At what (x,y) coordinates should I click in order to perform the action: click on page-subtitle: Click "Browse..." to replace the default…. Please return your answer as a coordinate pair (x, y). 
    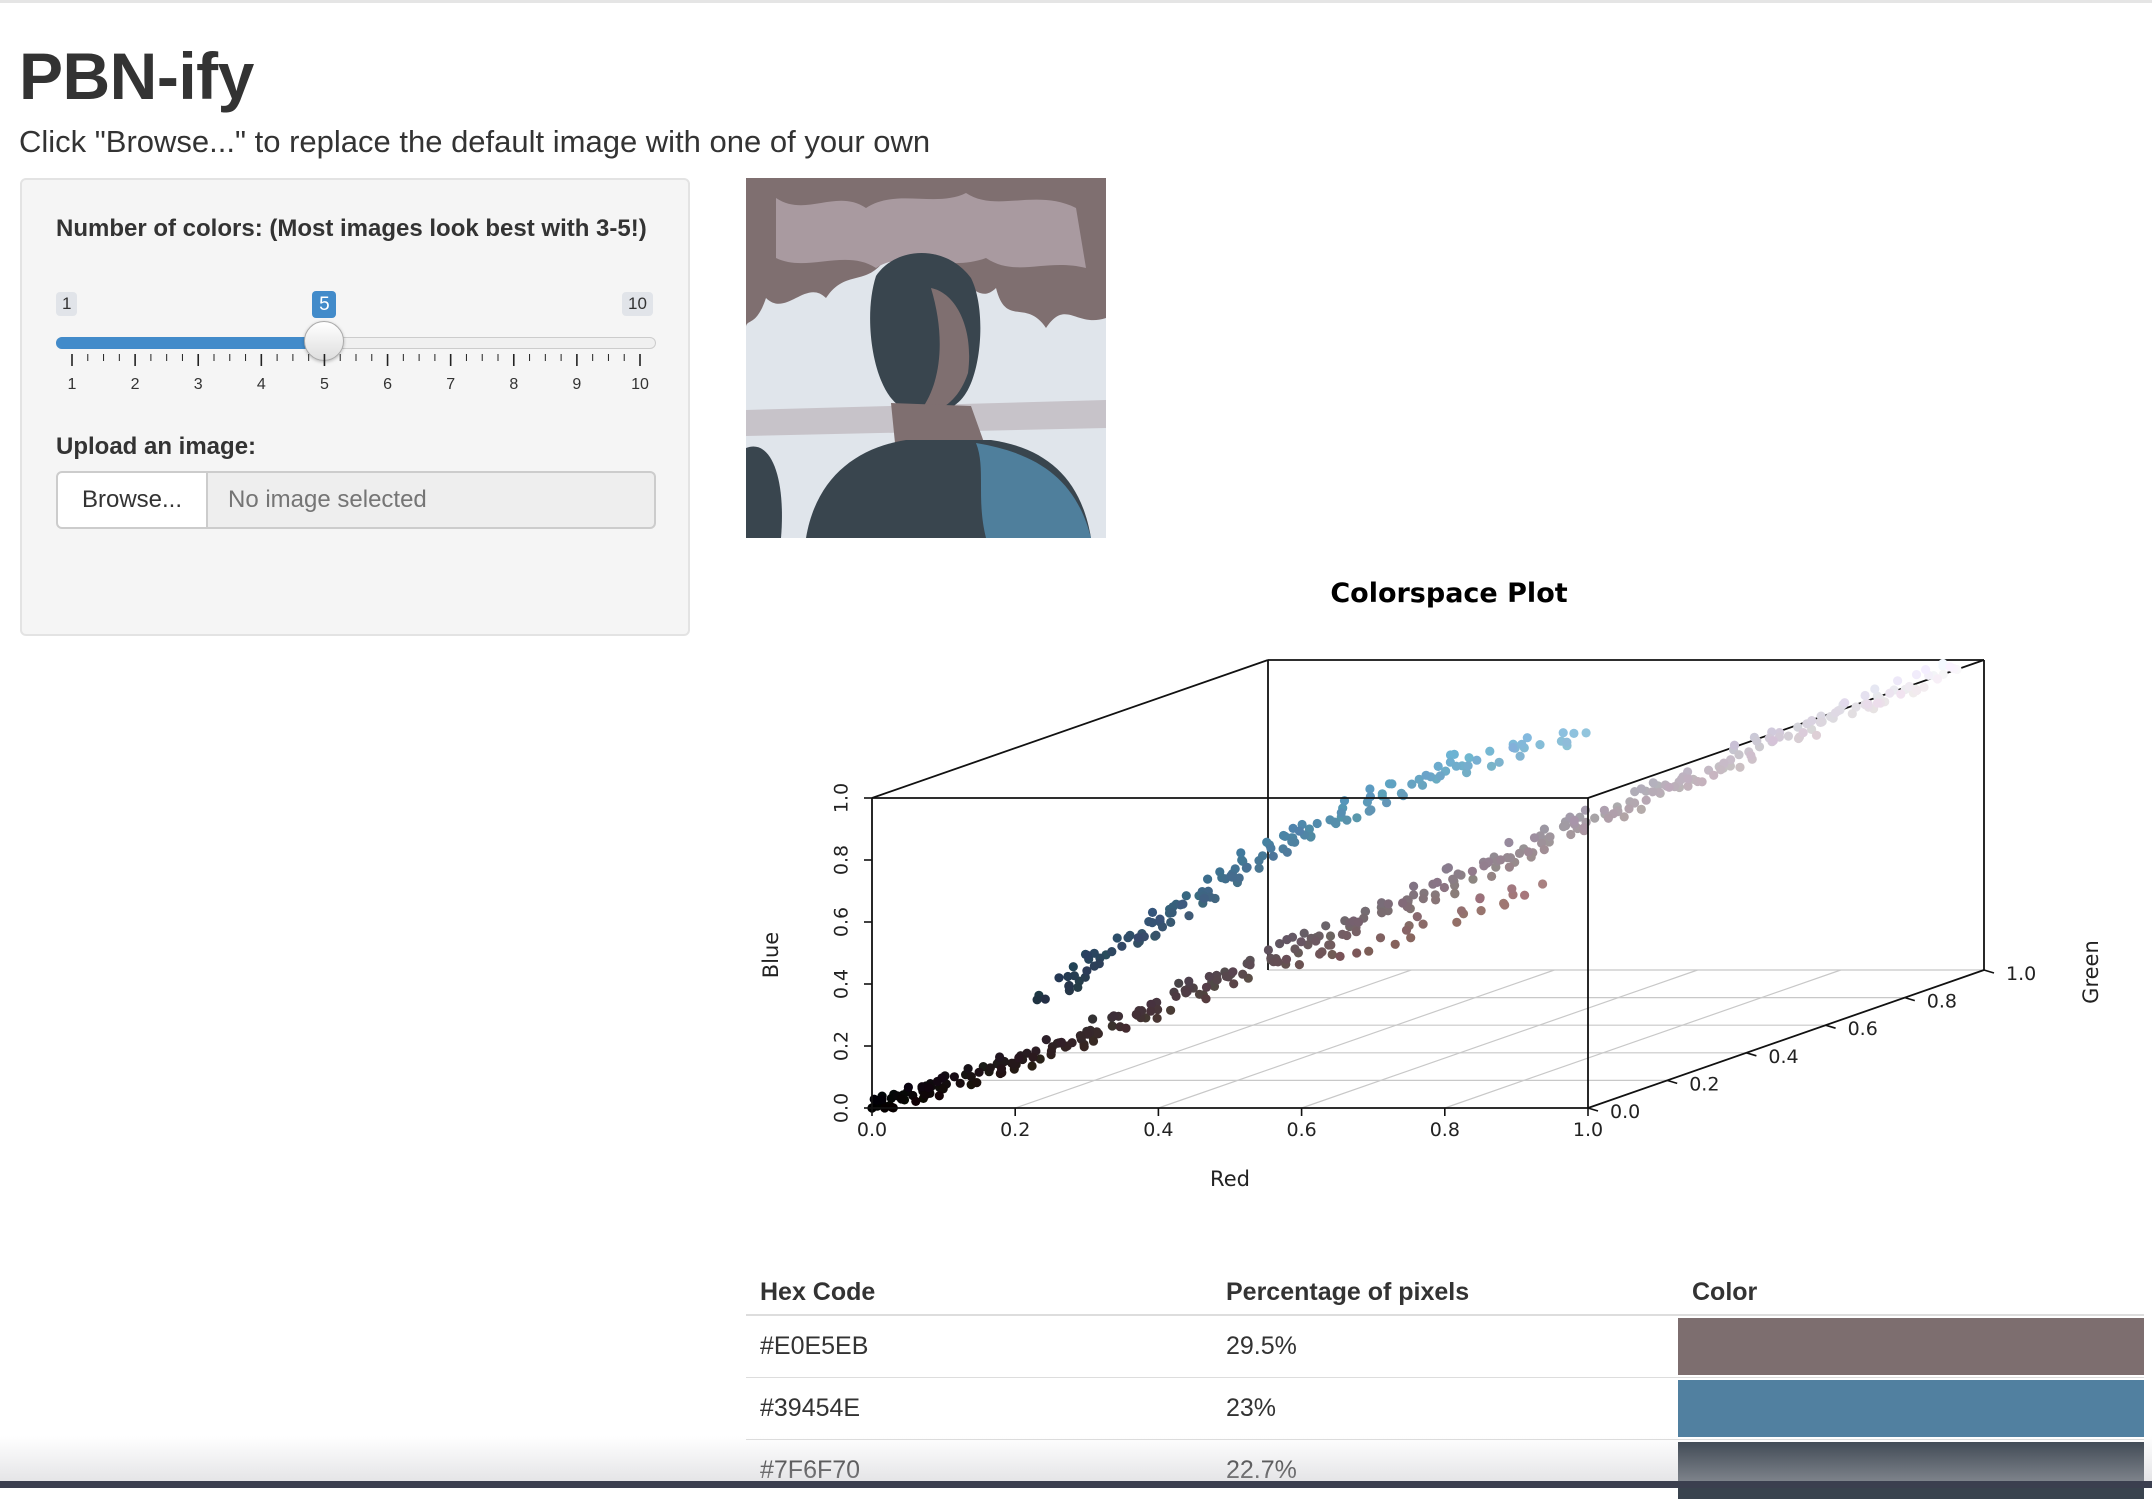
    Looking at the image, I should click on (475, 141).